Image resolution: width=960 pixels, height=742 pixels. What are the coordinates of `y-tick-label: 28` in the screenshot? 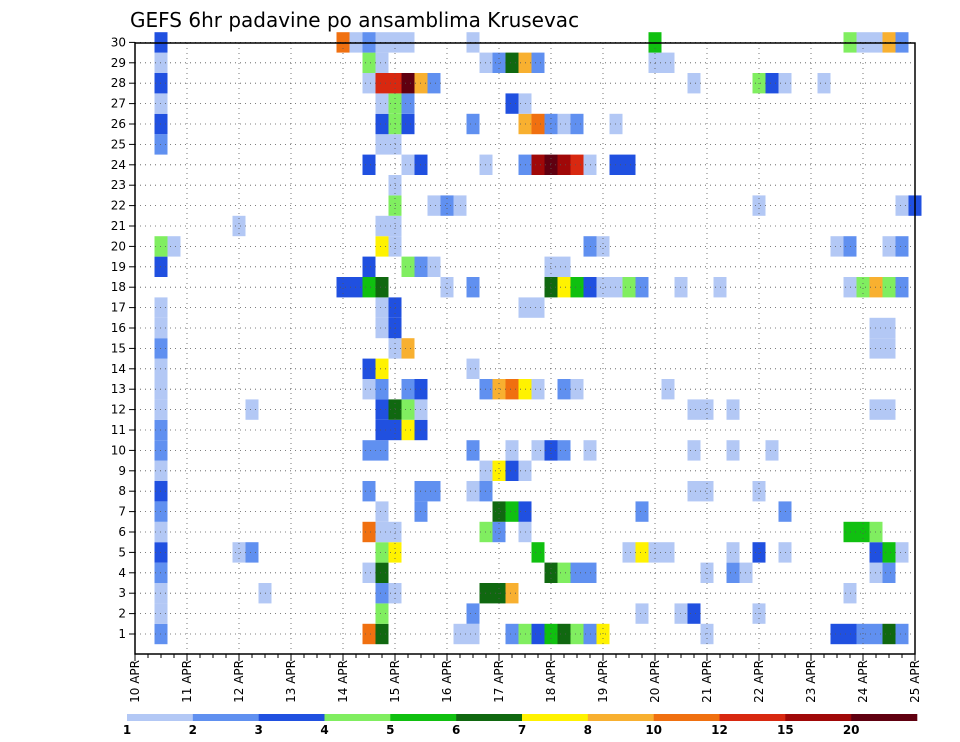 It's located at (118, 83).